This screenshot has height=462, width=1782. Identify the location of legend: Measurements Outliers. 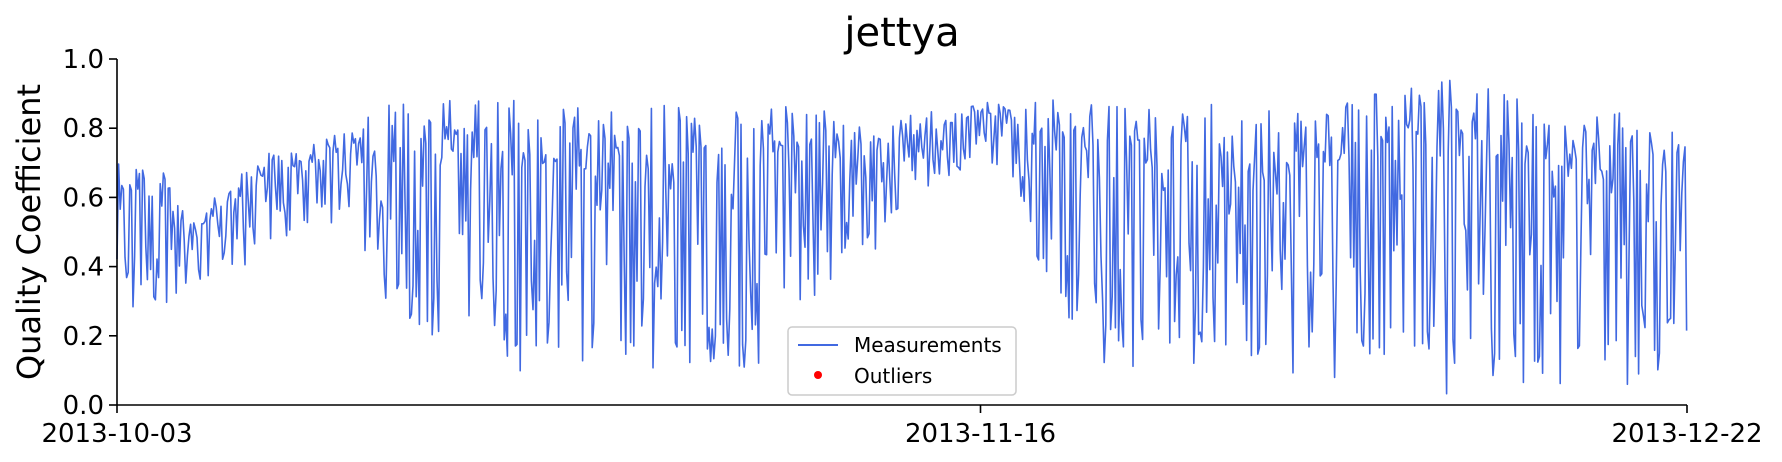
(902, 361).